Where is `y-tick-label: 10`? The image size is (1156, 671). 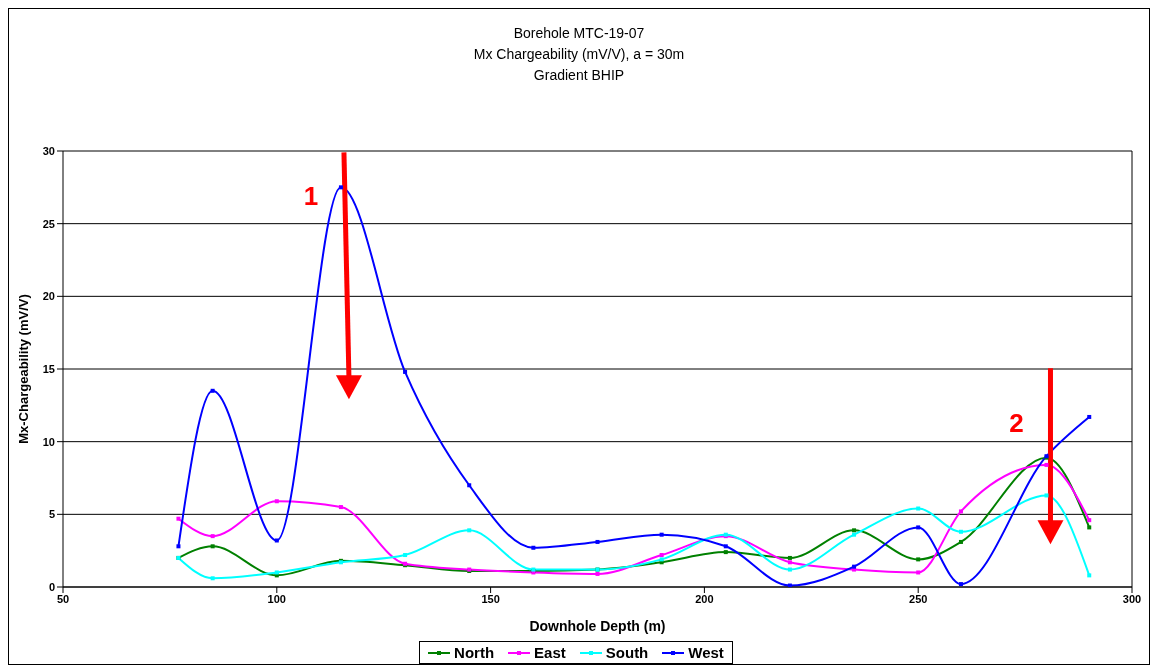
y-tick-label: 10 is located at coordinates (48, 441).